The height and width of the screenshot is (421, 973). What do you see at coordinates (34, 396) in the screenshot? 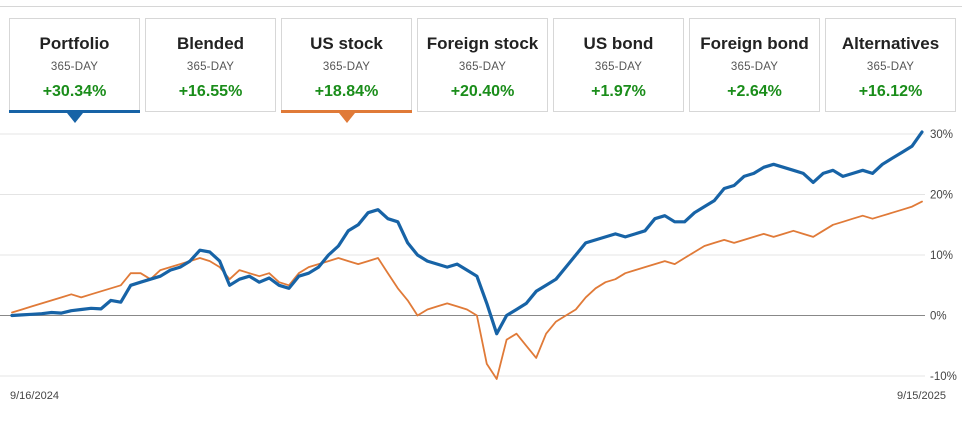
I see `x-axis-start-date: 9/16/2024` at bounding box center [34, 396].